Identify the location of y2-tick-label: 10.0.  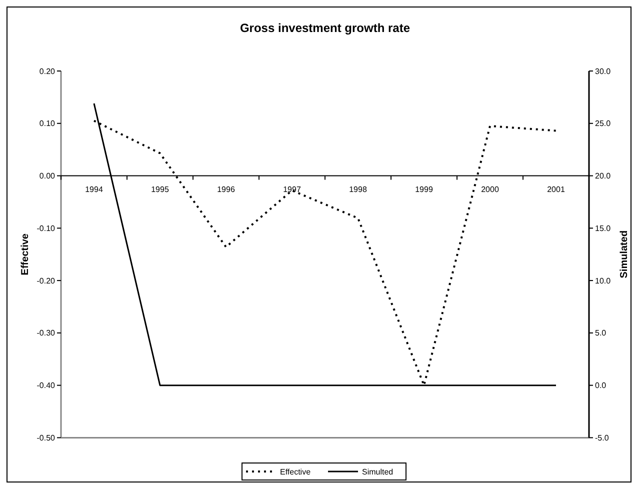
(603, 281).